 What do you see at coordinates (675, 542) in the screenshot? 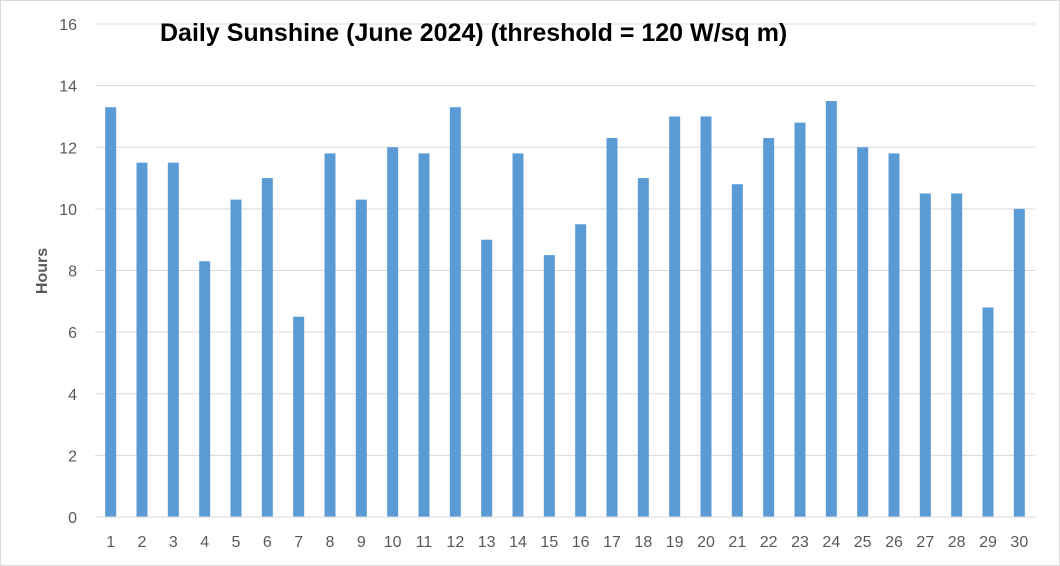
I see `x-tick-label: 19` at bounding box center [675, 542].